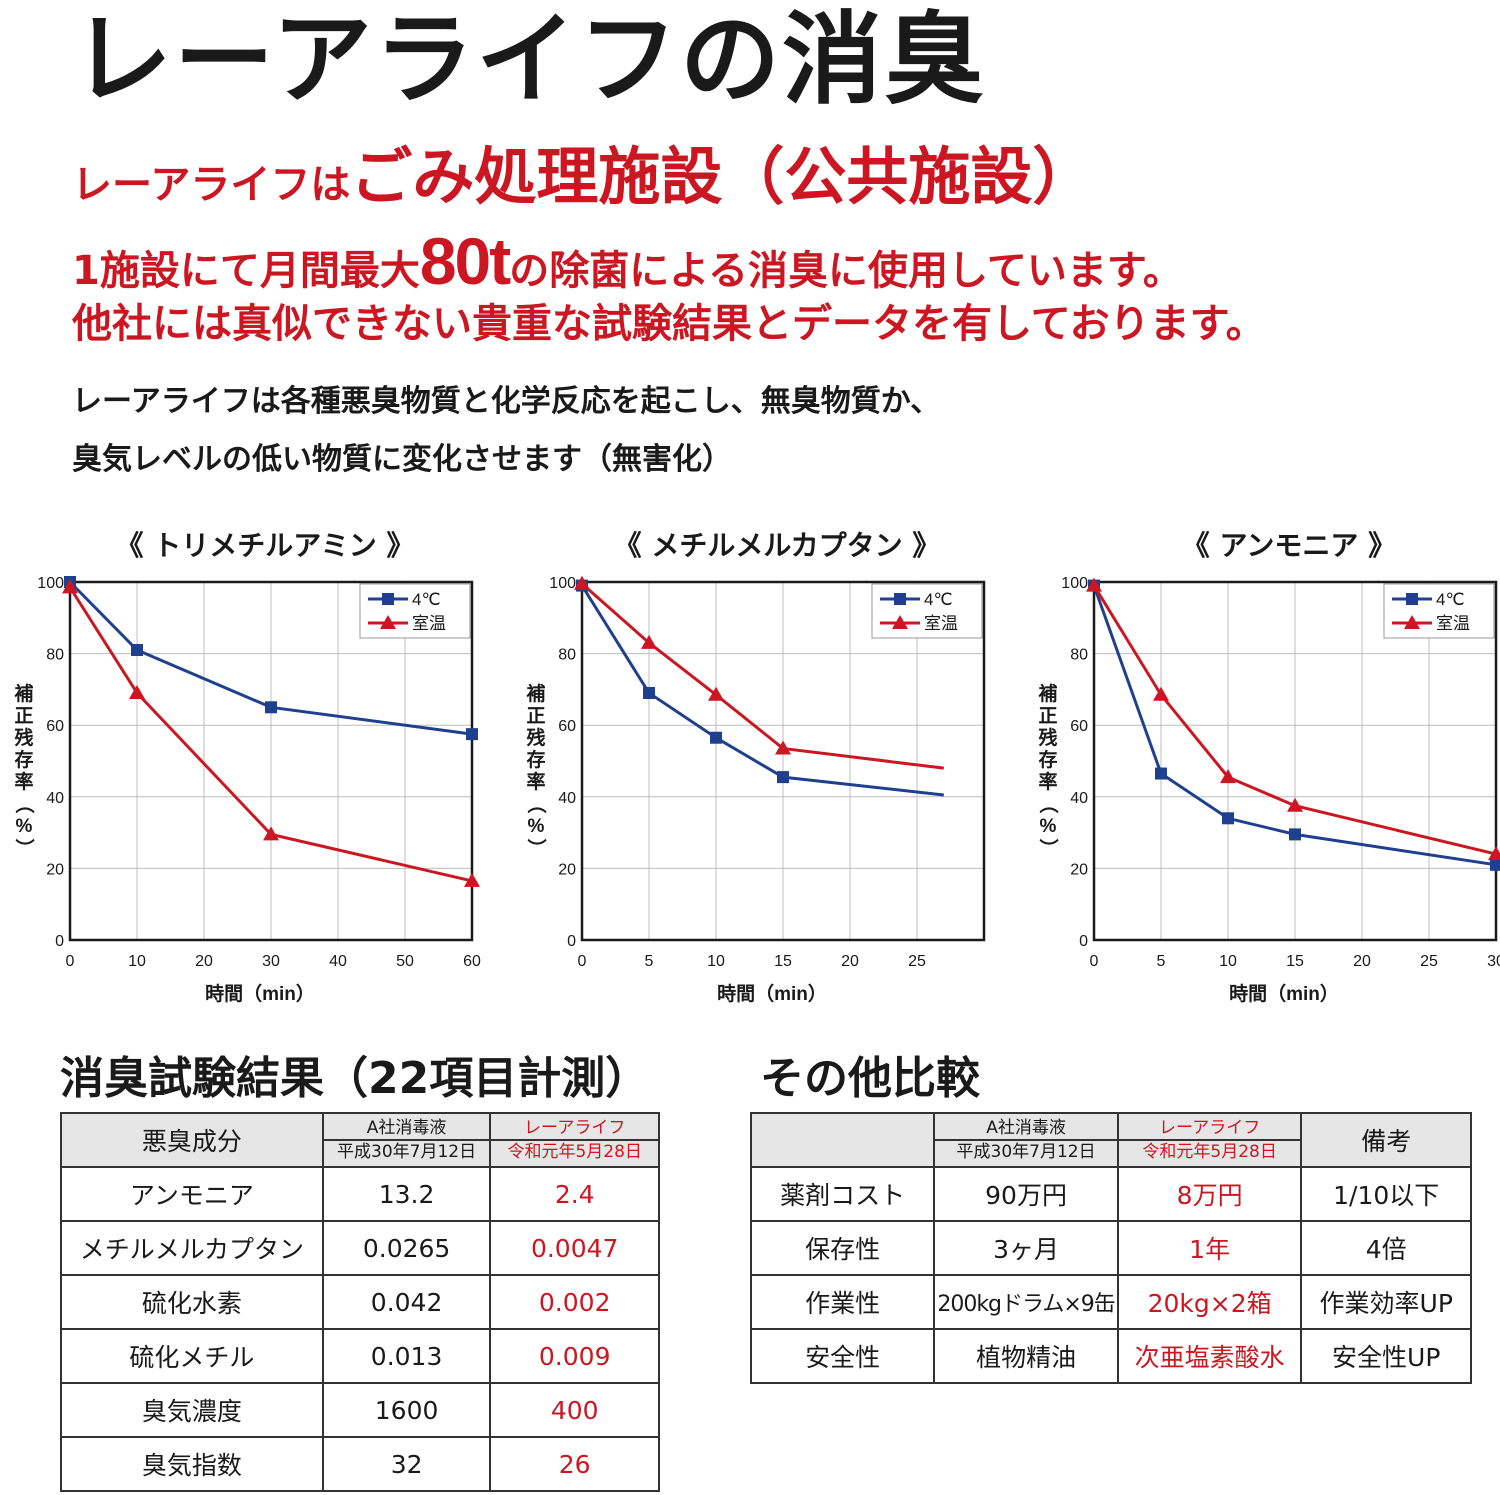 Image resolution: width=1500 pixels, height=1495 pixels. What do you see at coordinates (1295, 761) in the screenshot?
I see `plot-frame` at bounding box center [1295, 761].